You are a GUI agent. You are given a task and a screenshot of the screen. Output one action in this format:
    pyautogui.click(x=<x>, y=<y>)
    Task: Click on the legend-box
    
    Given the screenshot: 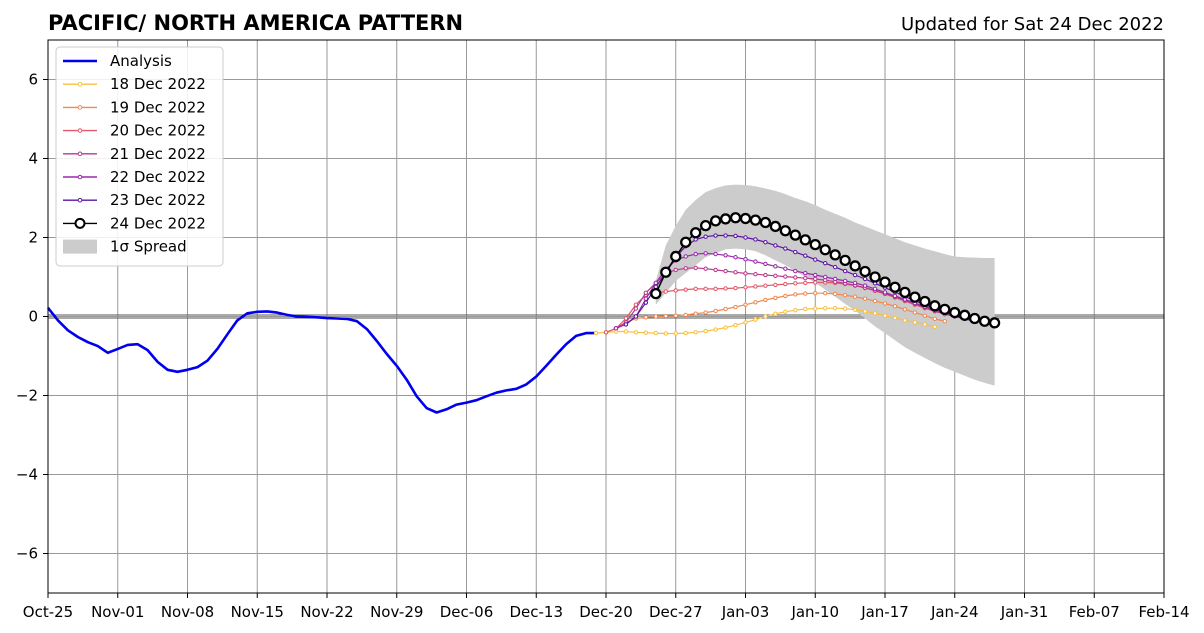 What is the action you would take?
    pyautogui.click(x=139, y=156)
    